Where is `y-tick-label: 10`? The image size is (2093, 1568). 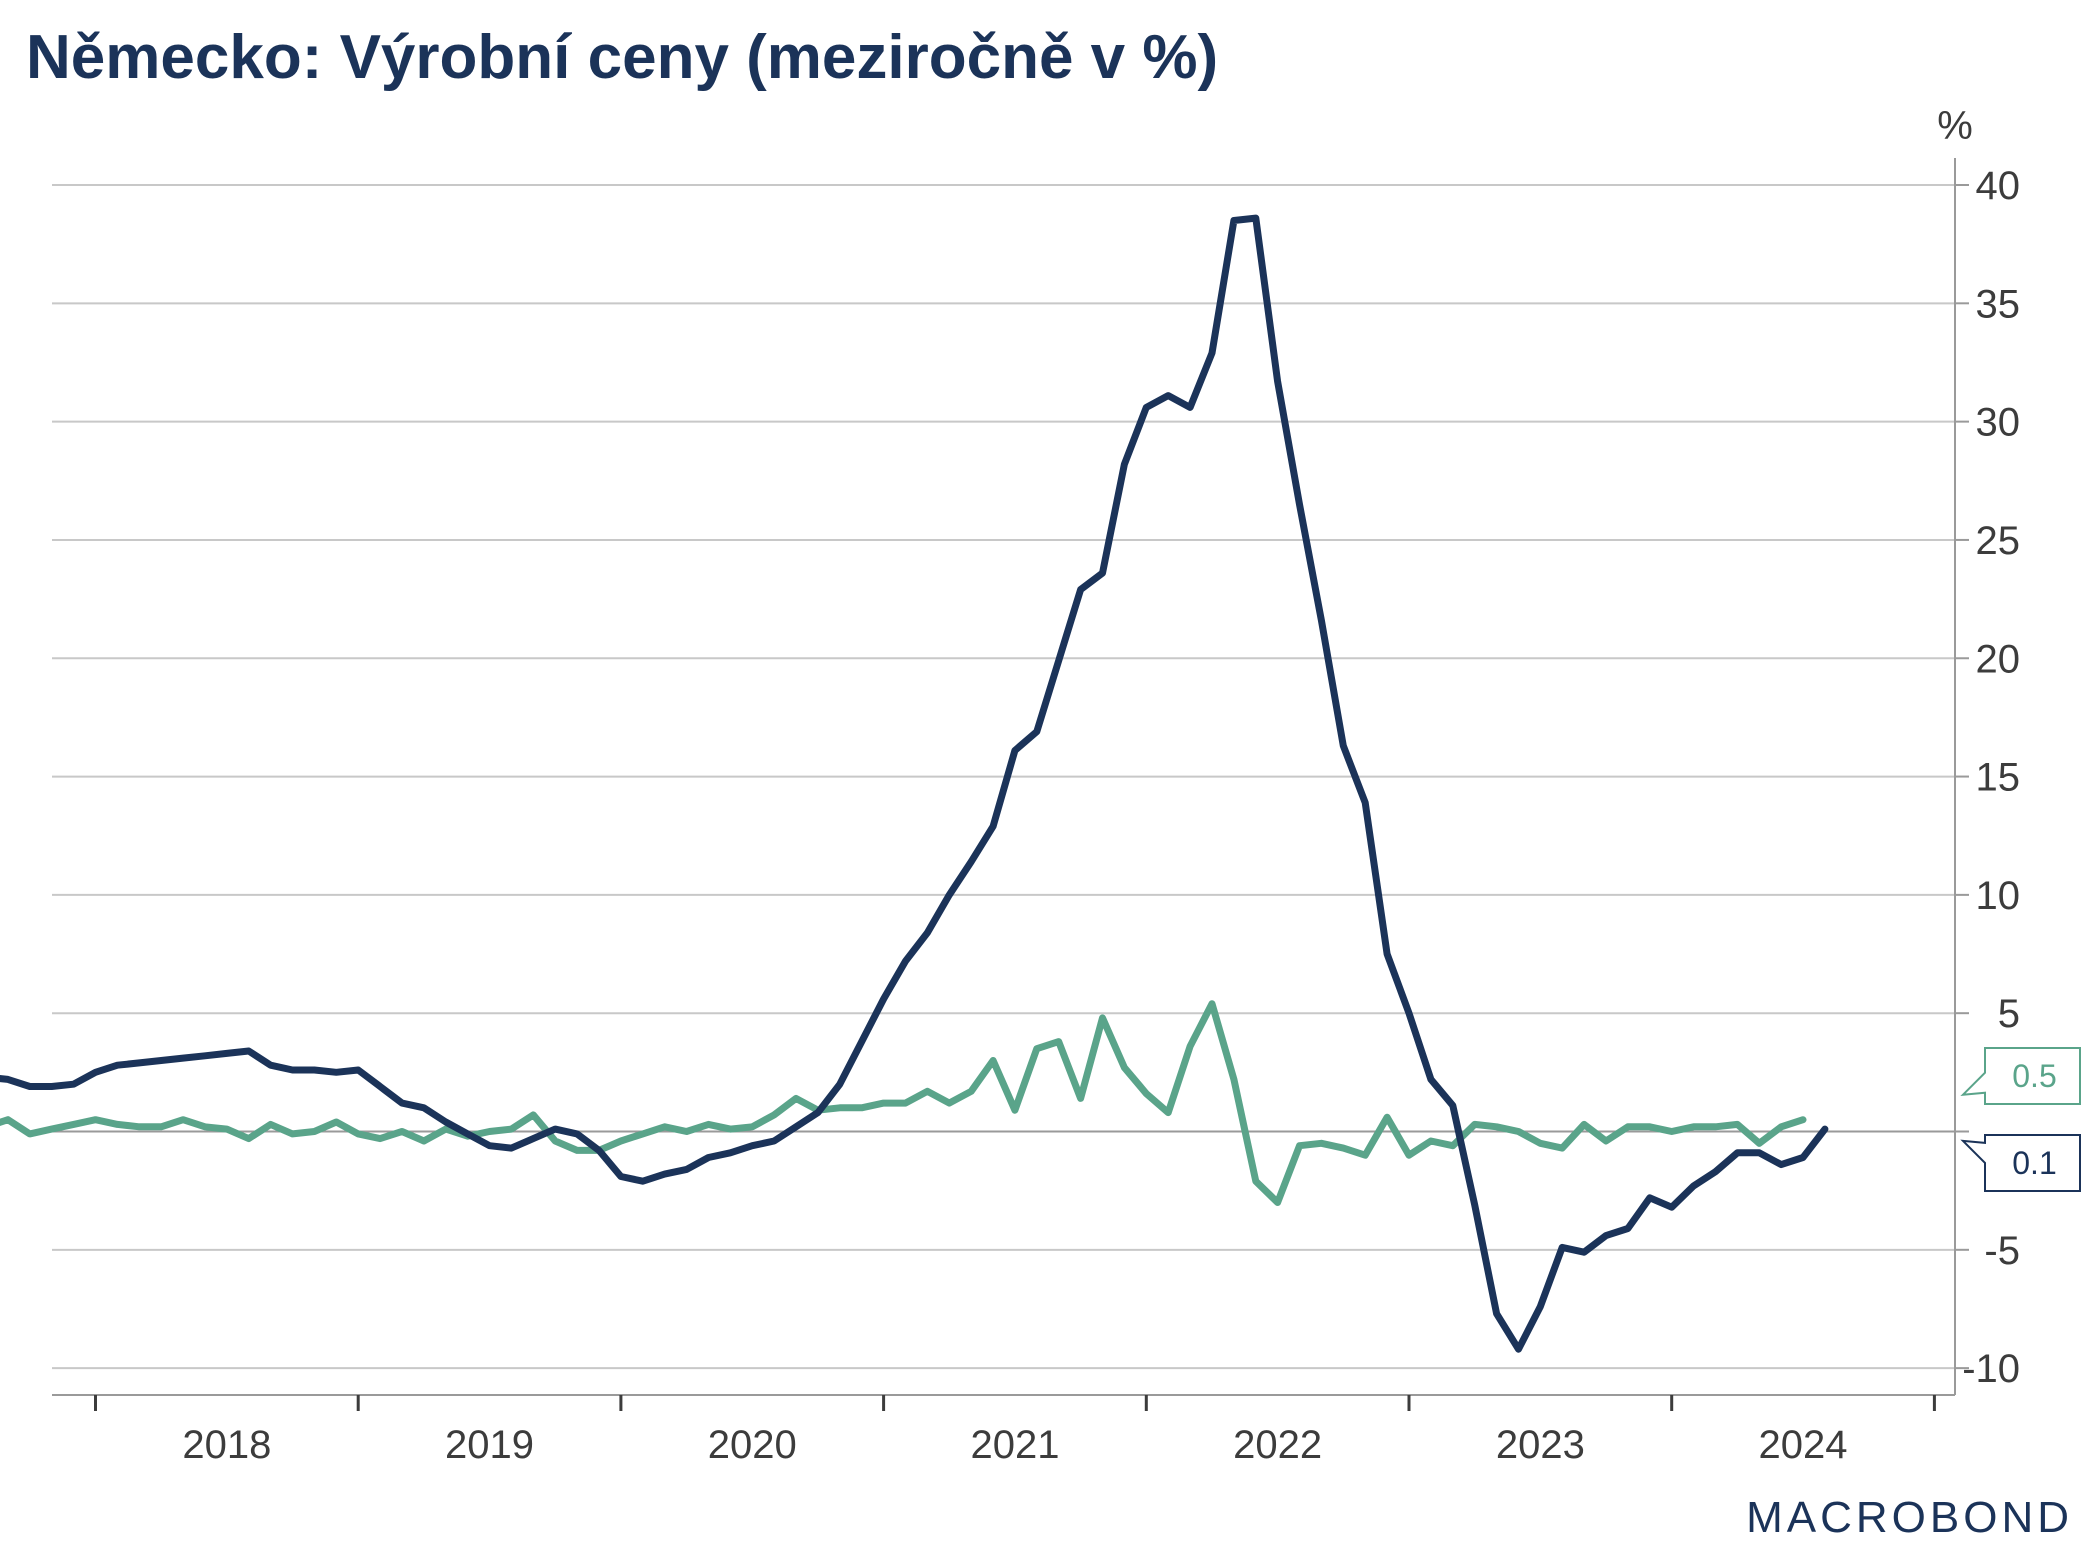 y-tick-label: 10 is located at coordinates (1998, 896).